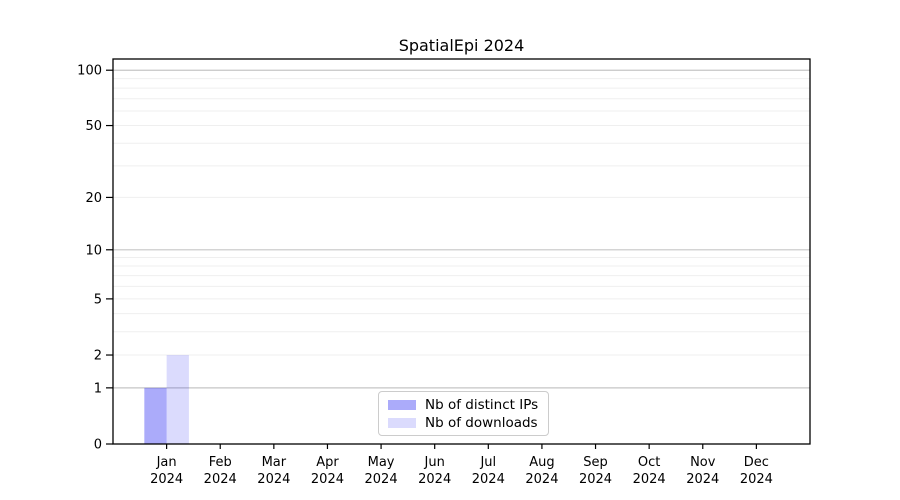  Describe the element at coordinates (166, 479) in the screenshot. I see `x-tick-label-year-jan: 2024` at that location.